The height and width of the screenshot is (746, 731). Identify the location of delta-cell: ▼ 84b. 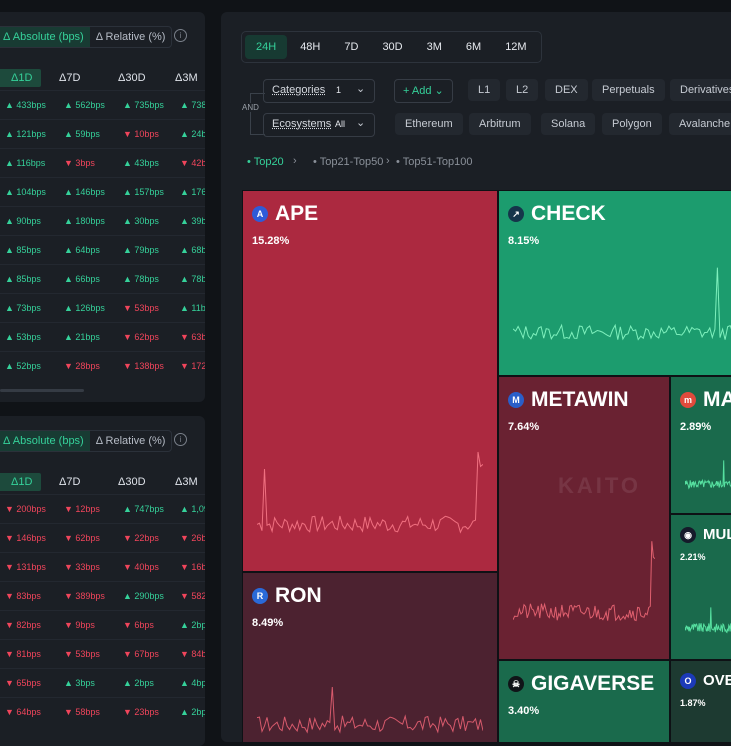
(192, 654).